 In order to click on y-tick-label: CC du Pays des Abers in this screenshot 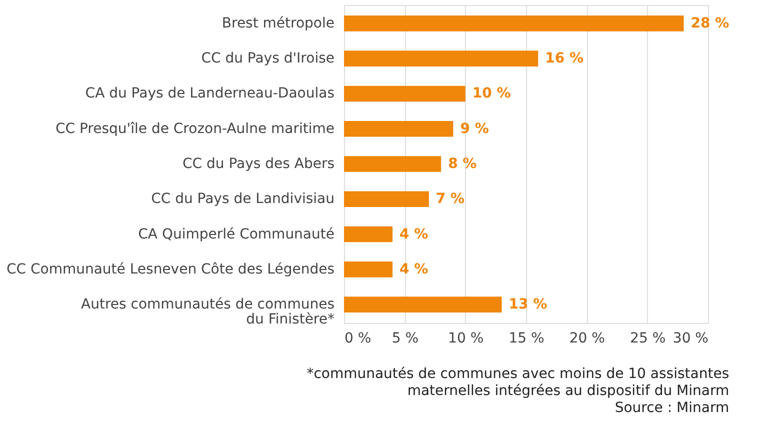, I will do `click(258, 164)`.